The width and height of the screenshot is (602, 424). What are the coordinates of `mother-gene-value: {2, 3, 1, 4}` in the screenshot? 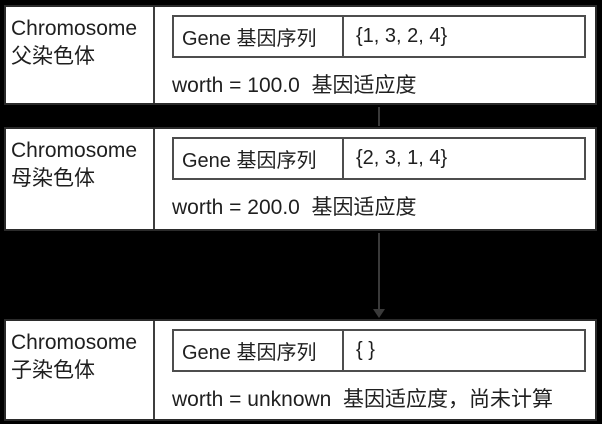 It's located at (402, 158).